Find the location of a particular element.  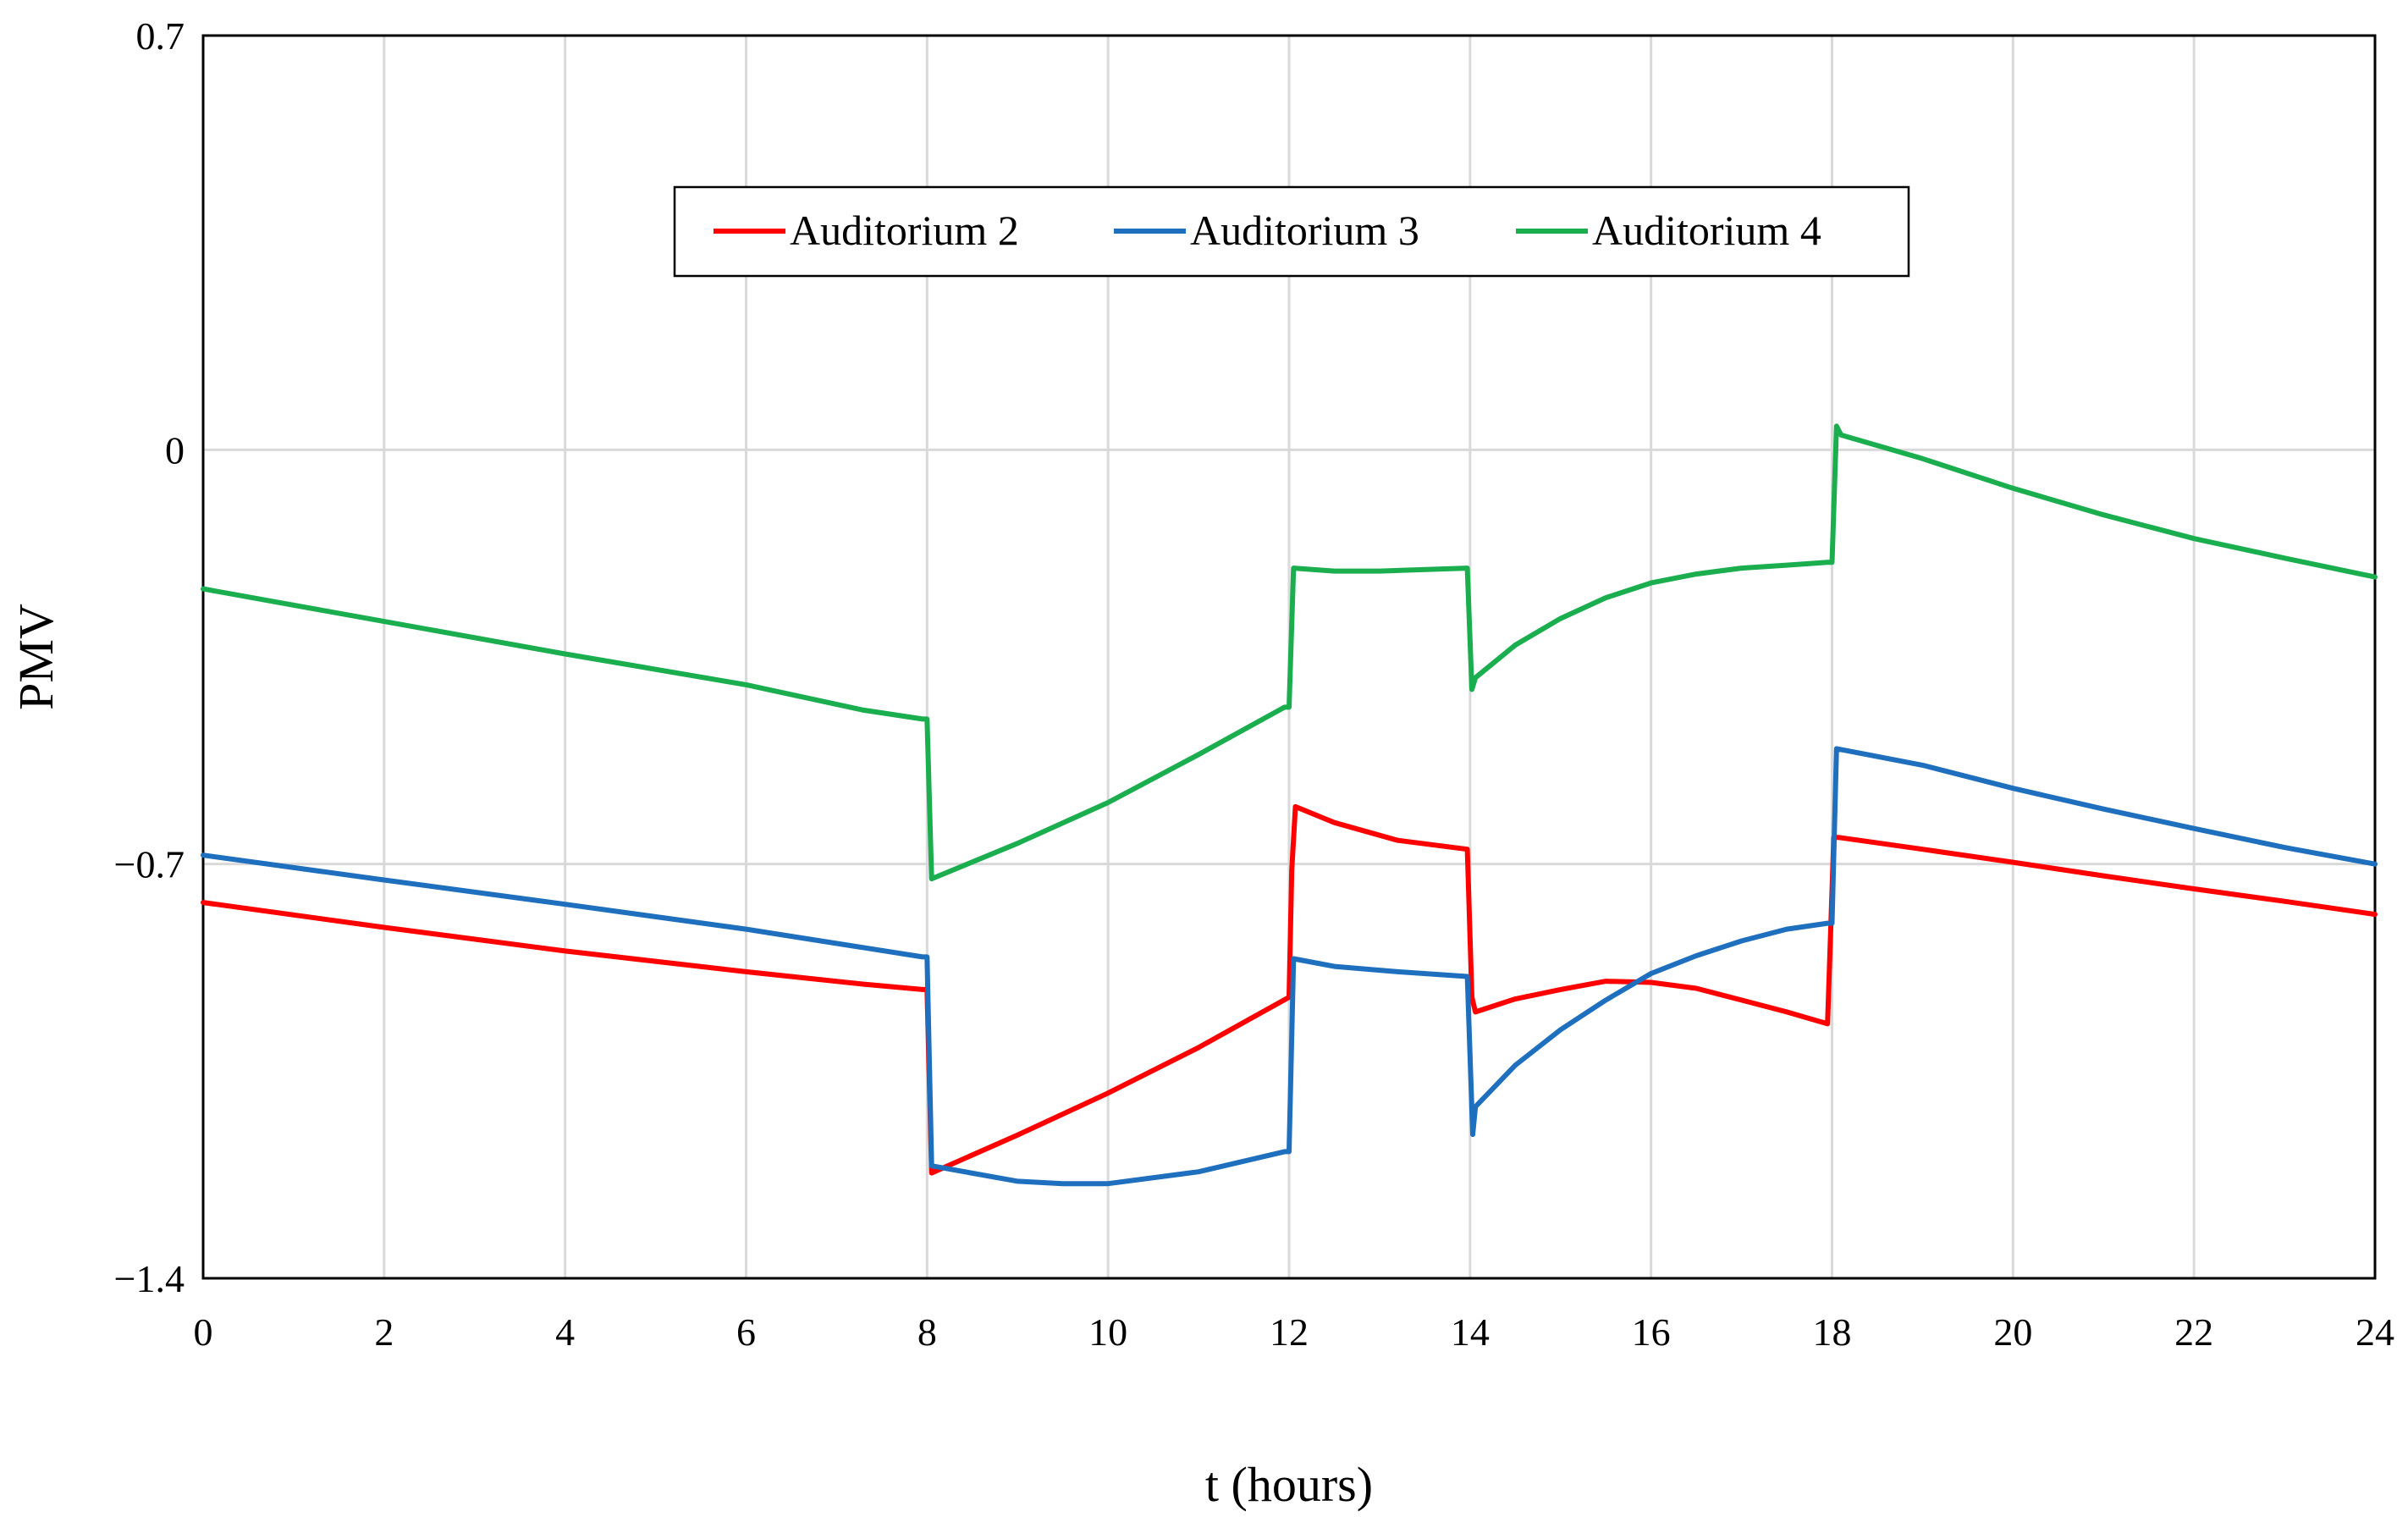

legend-label: Auditorium 4 is located at coordinates (1706, 230).